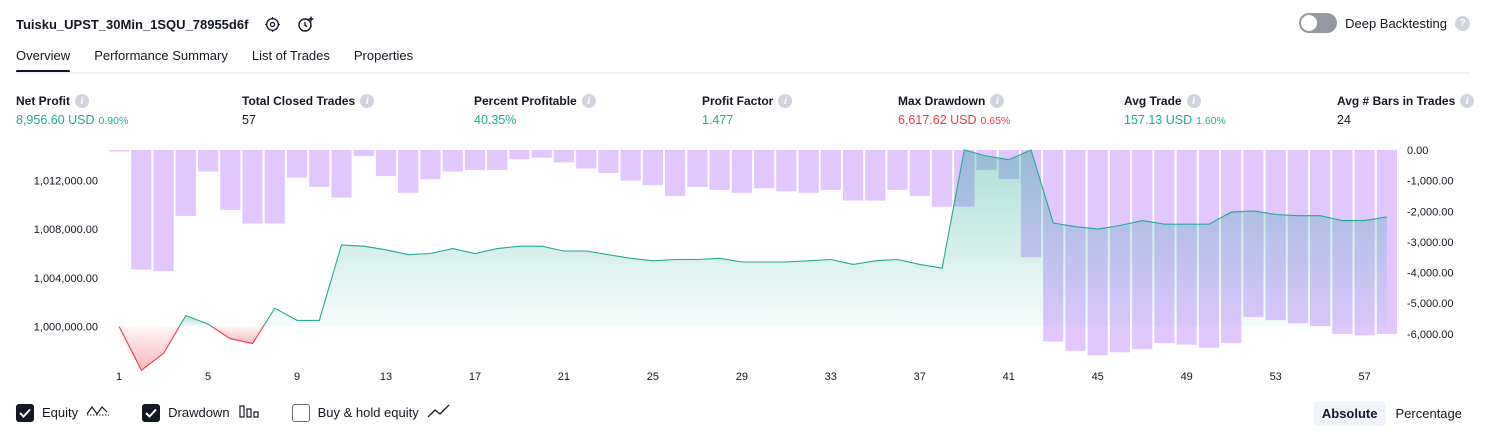  What do you see at coordinates (1349, 413) in the screenshot?
I see `absolute-button: Absolute` at bounding box center [1349, 413].